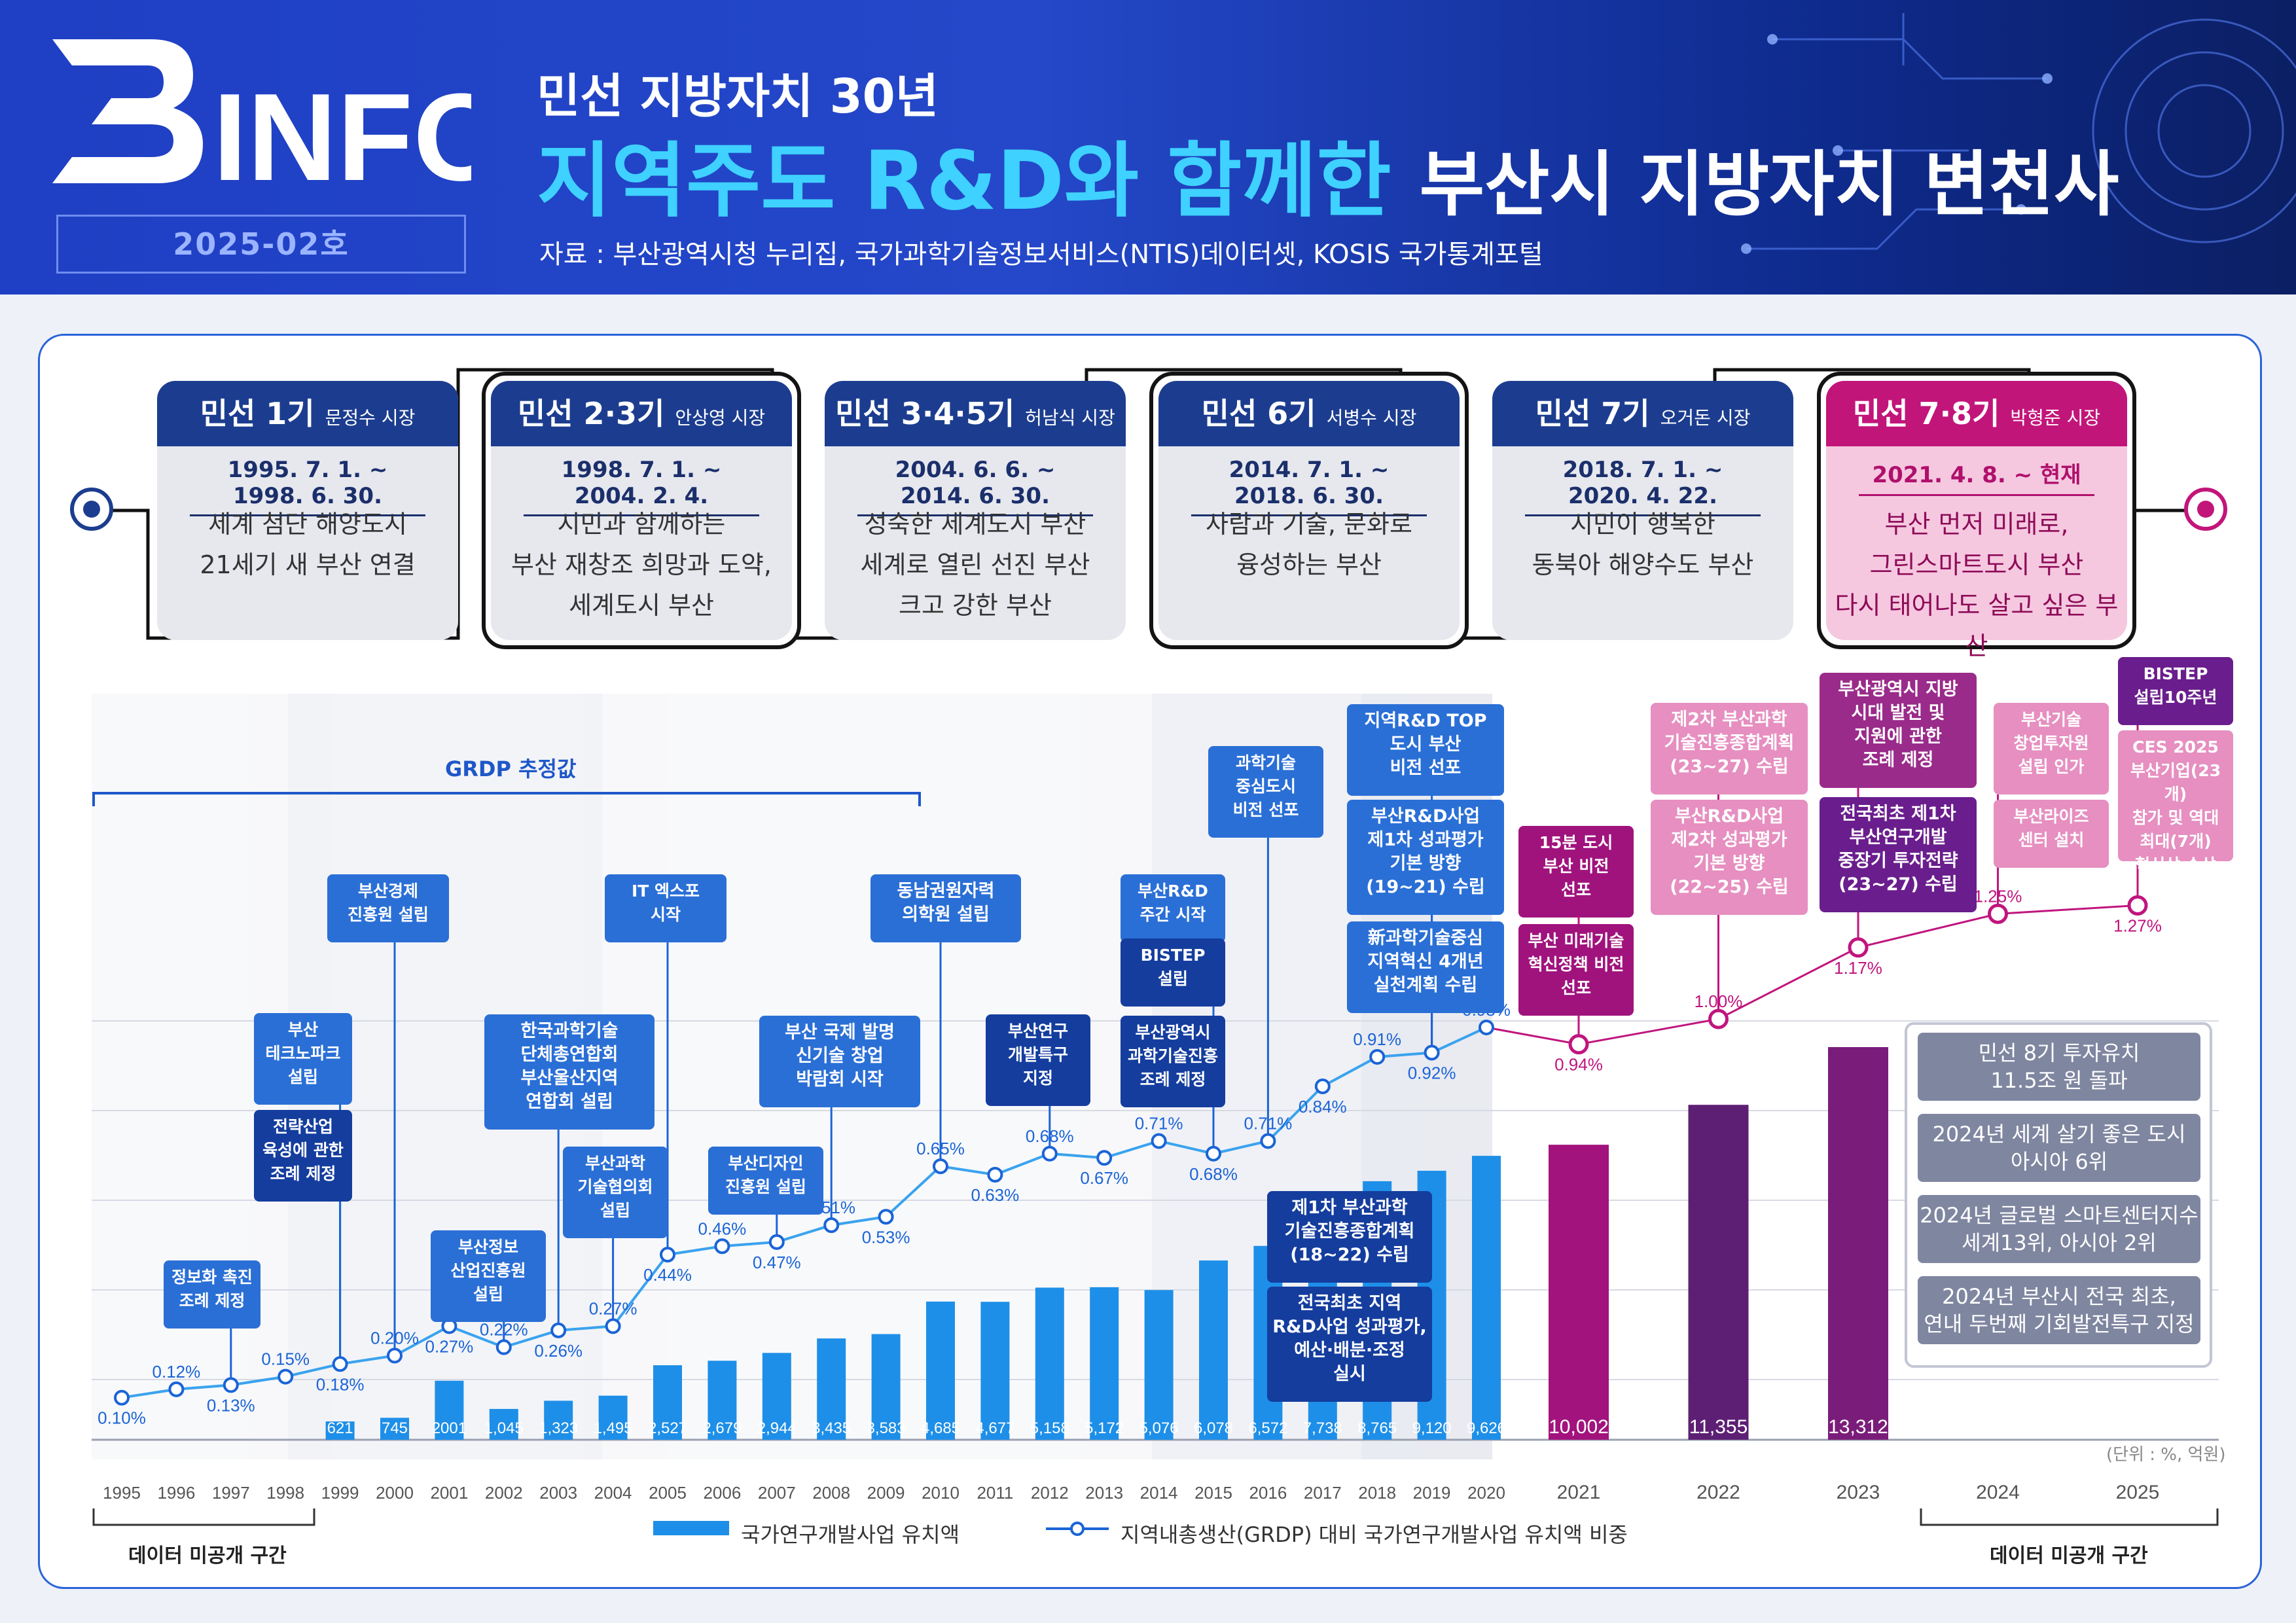 The width and height of the screenshot is (2296, 1623). Describe the element at coordinates (2069, 1556) in the screenshot. I see `no-data-label-right: 데이터 미공개 구간` at that location.